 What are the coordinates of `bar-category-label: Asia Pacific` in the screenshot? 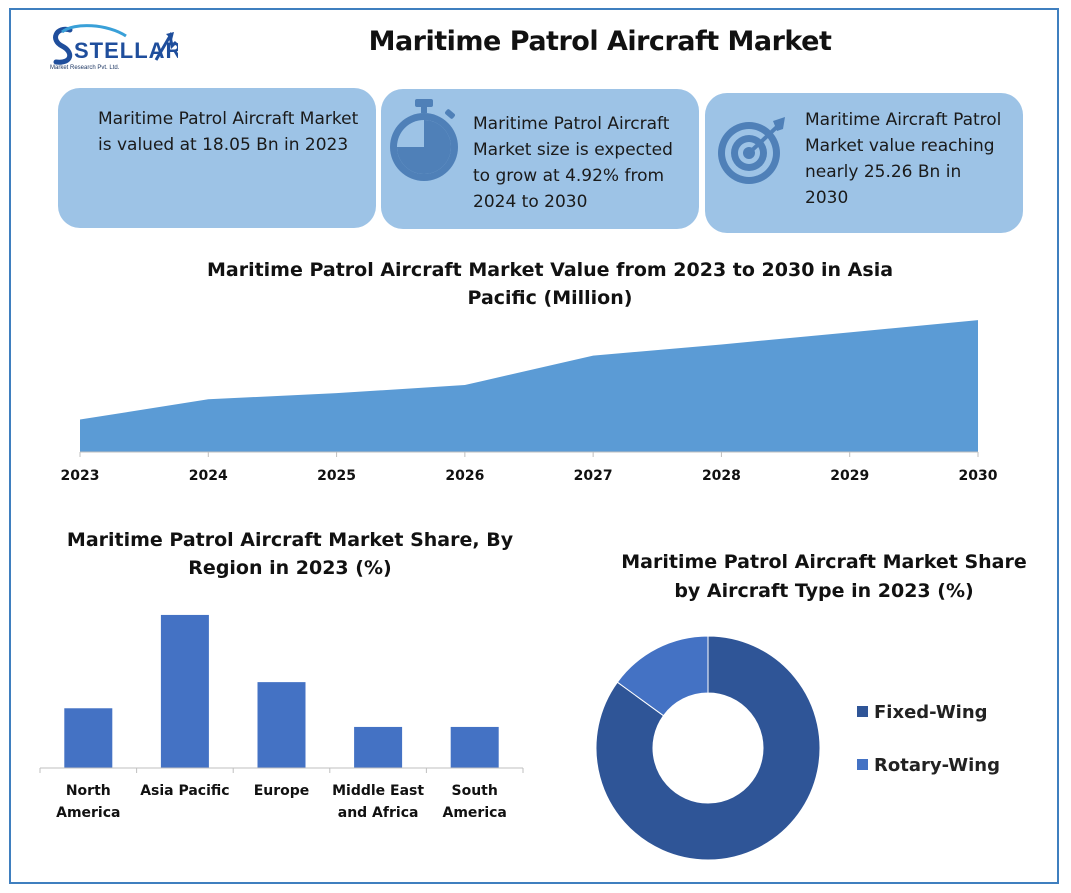 It's located at (185, 791).